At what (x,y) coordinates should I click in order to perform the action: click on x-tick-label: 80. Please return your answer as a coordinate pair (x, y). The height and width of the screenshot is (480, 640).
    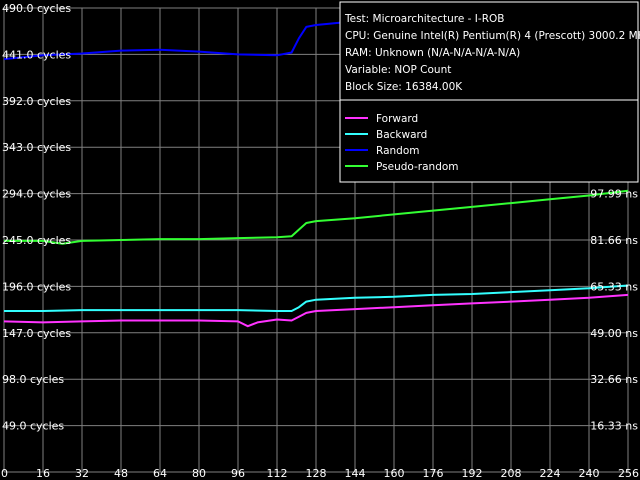
    Looking at the image, I should click on (199, 473).